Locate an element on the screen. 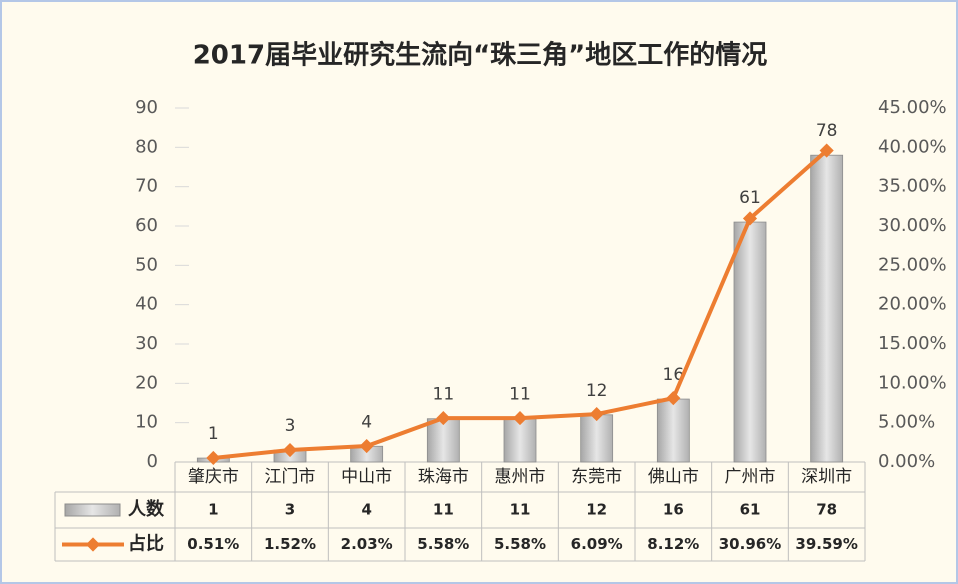 This screenshot has width=958, height=584. chart-title: 2017届毕业研究生流向“珠三角”地区工作的情况 is located at coordinates (480, 55).